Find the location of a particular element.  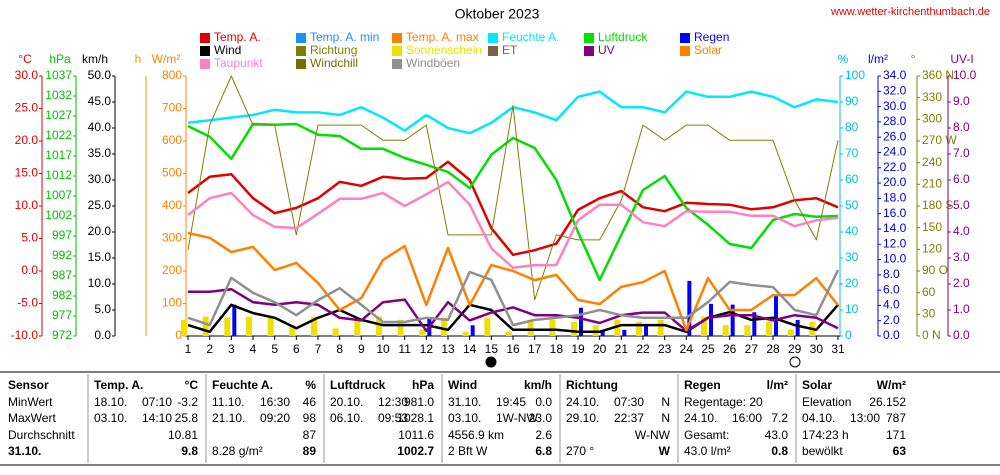

tick-label: 1002 is located at coordinates (58, 215).